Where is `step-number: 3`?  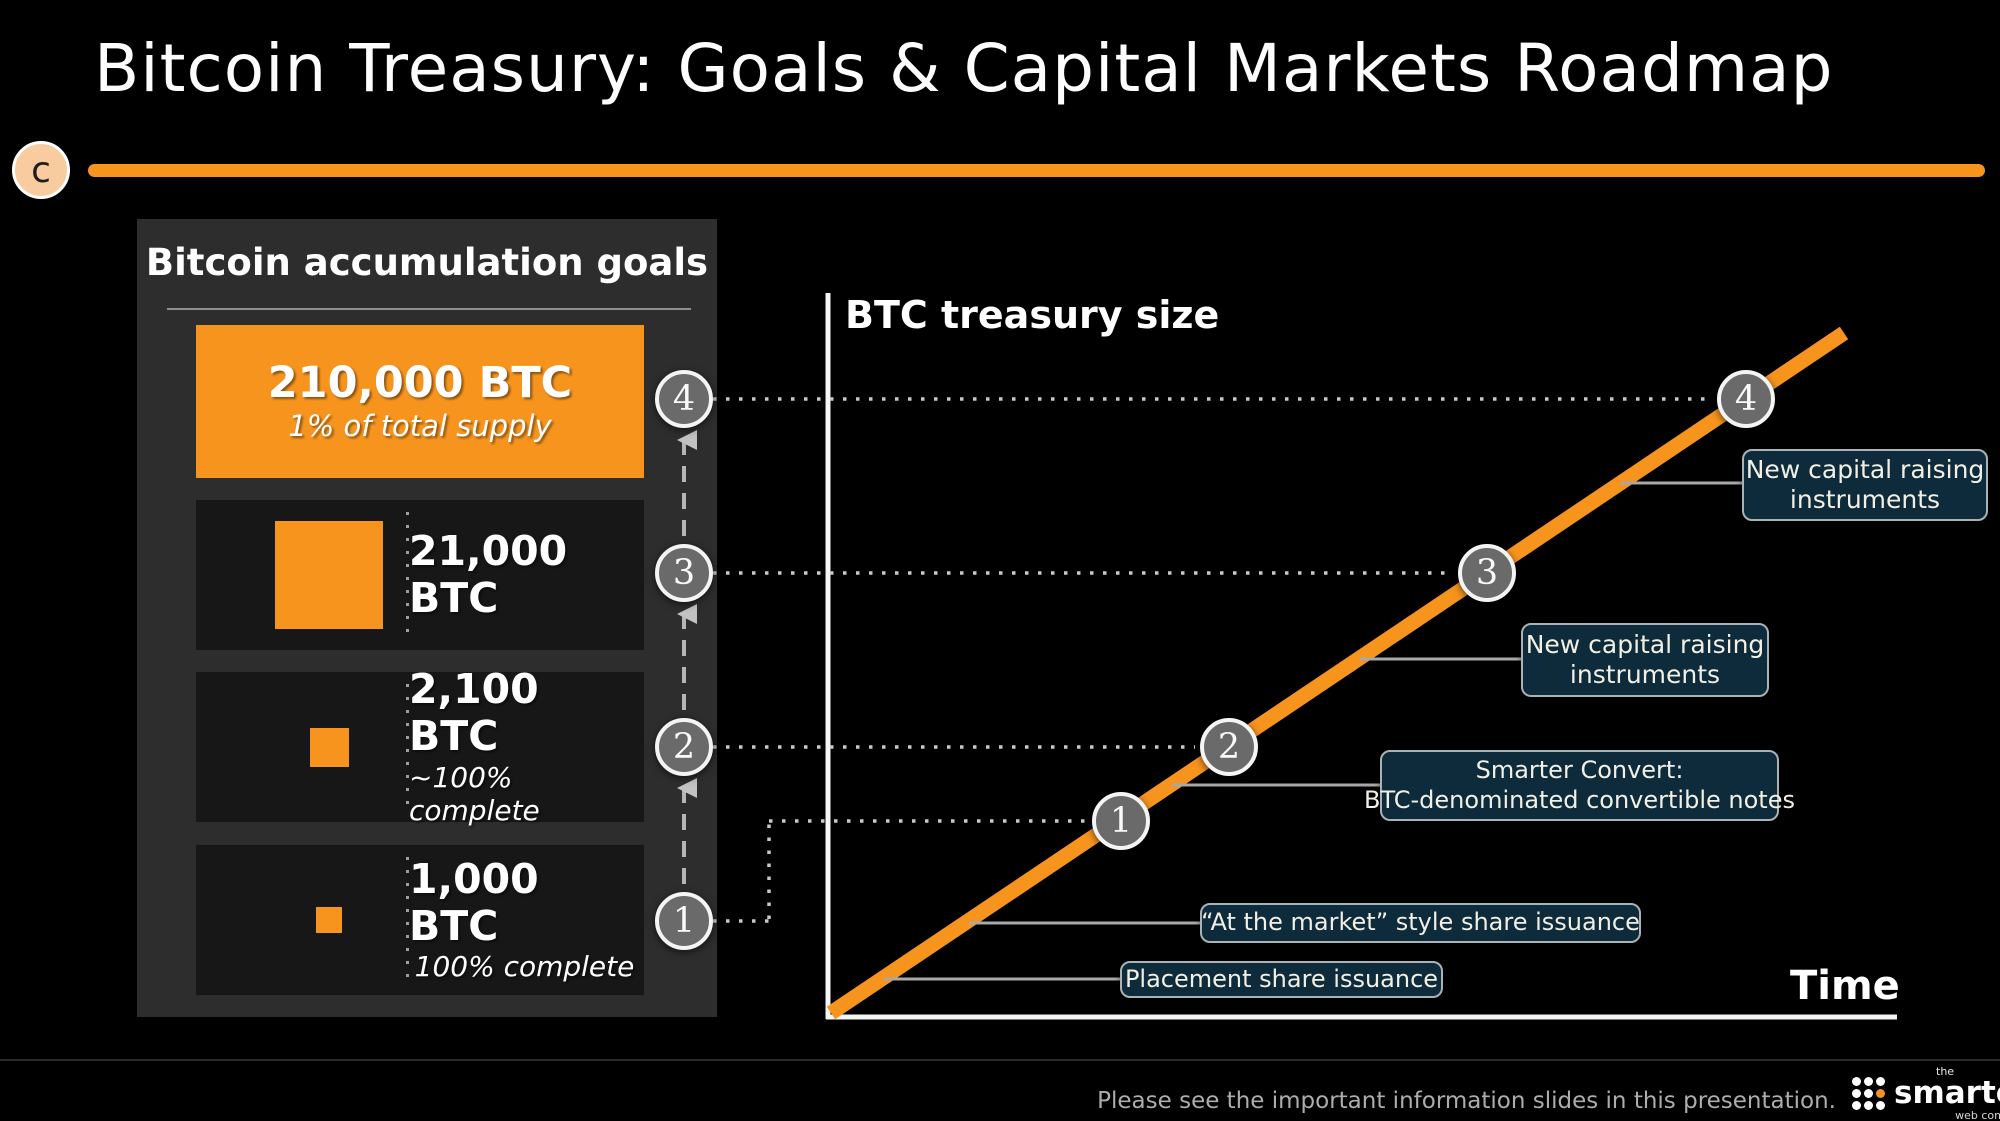
step-number: 3 is located at coordinates (684, 573).